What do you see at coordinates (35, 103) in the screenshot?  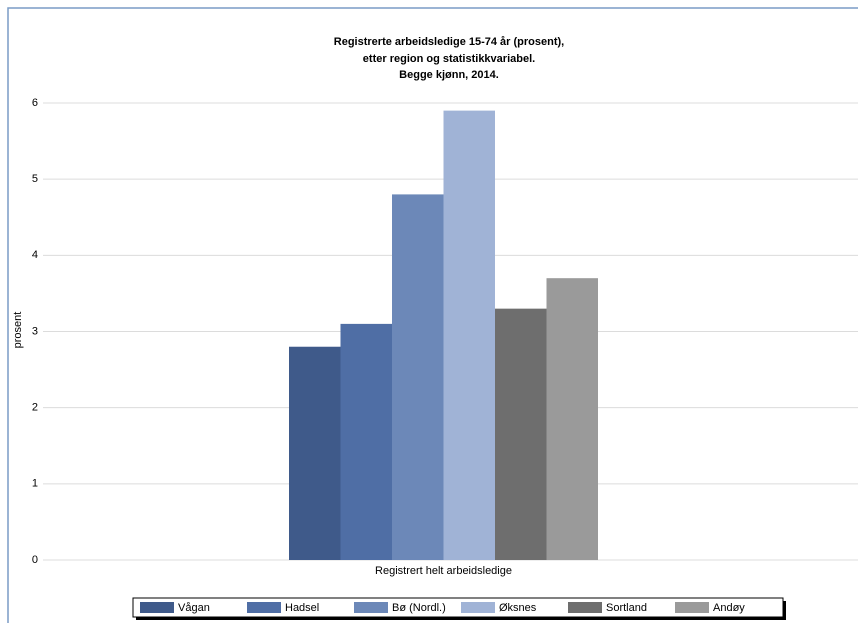 I see `y-tick-label: 6` at bounding box center [35, 103].